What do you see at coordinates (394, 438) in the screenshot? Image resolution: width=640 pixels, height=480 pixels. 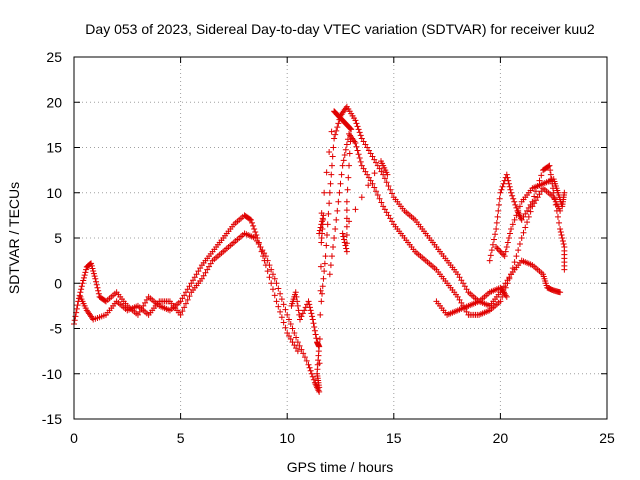 I see `x-tick-label: 15` at bounding box center [394, 438].